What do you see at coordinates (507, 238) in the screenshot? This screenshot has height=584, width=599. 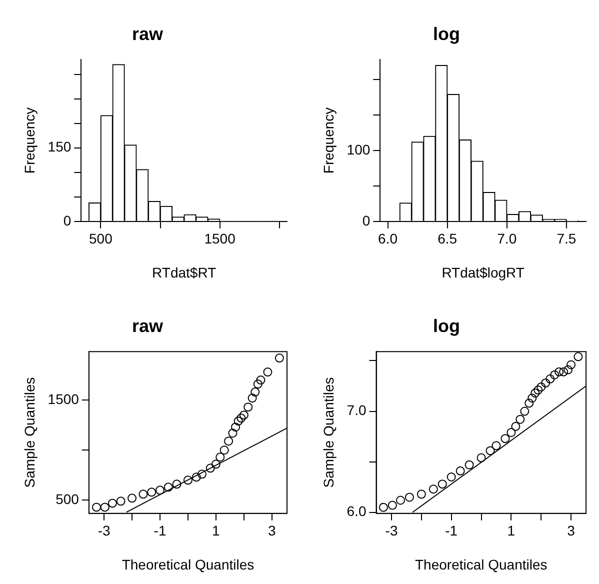 I see `x-tick-label: 7.0` at bounding box center [507, 238].